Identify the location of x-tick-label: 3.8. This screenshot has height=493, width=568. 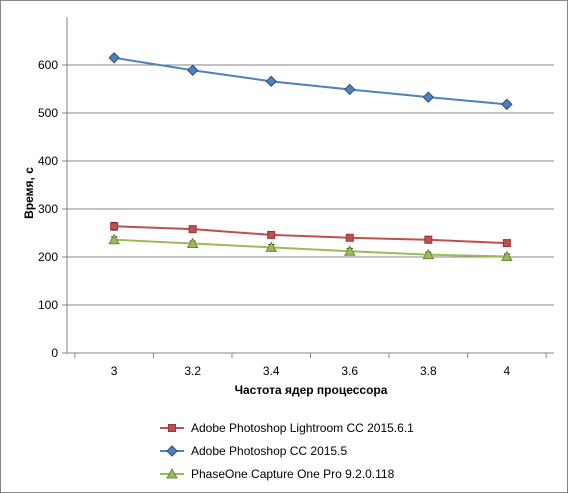
(428, 371).